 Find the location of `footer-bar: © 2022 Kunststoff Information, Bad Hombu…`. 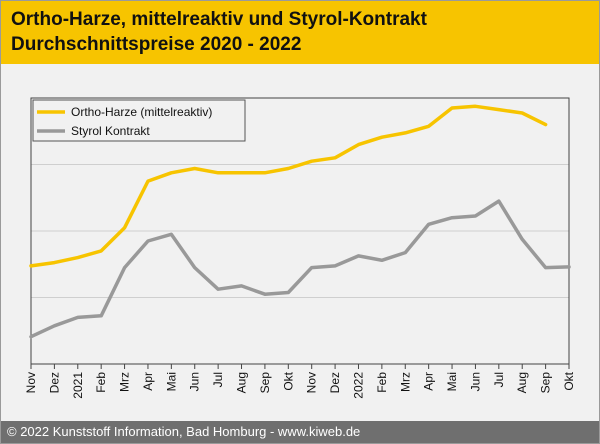

footer-bar: © 2022 Kunststoff Information, Bad Hombu… is located at coordinates (300, 432).